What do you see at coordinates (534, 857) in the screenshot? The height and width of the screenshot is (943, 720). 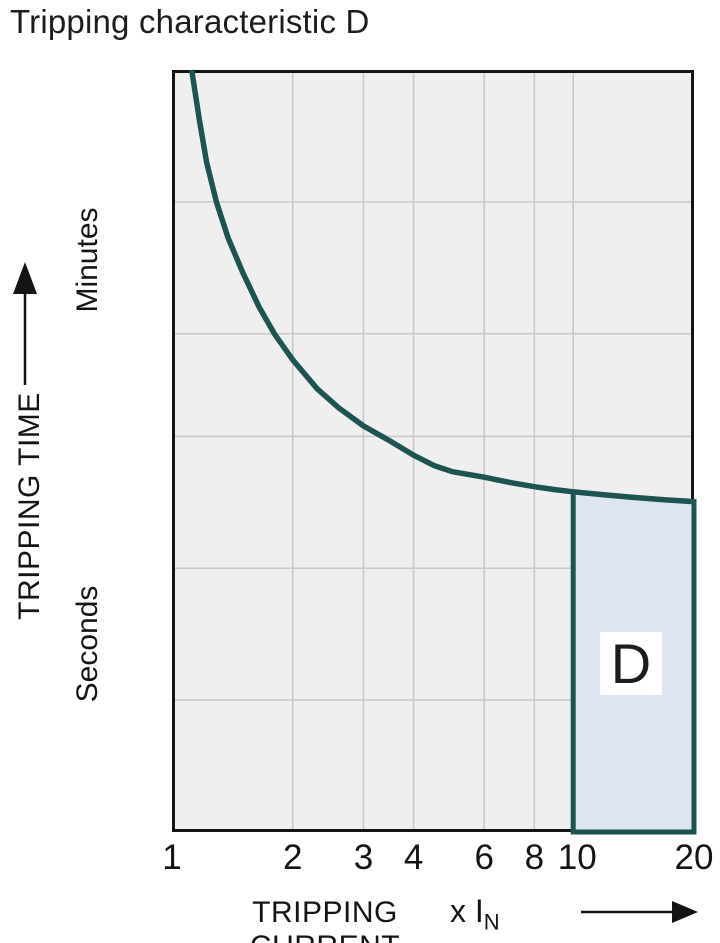 I see `x-tick-label: 8` at bounding box center [534, 857].